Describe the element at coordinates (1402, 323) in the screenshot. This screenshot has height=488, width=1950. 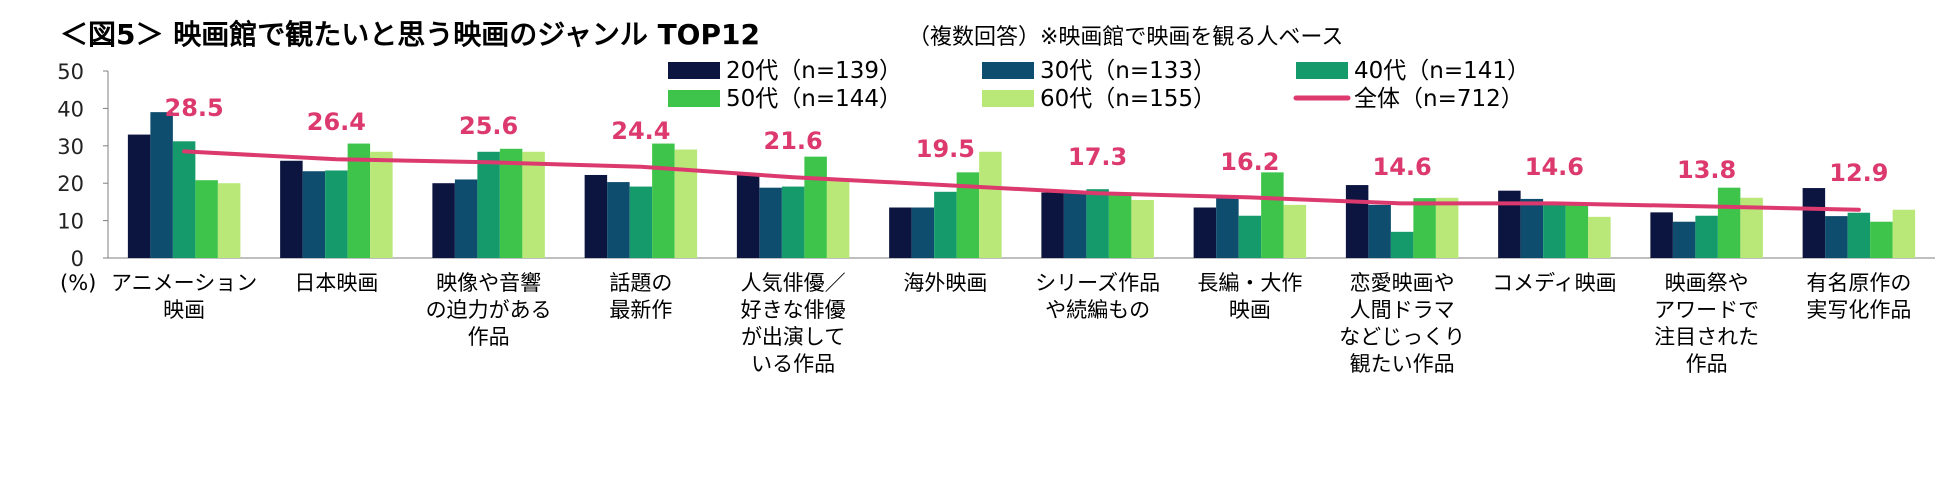
I see `category-label: 恋愛映画や人間ドラマなどじっくり観たい作品` at that location.